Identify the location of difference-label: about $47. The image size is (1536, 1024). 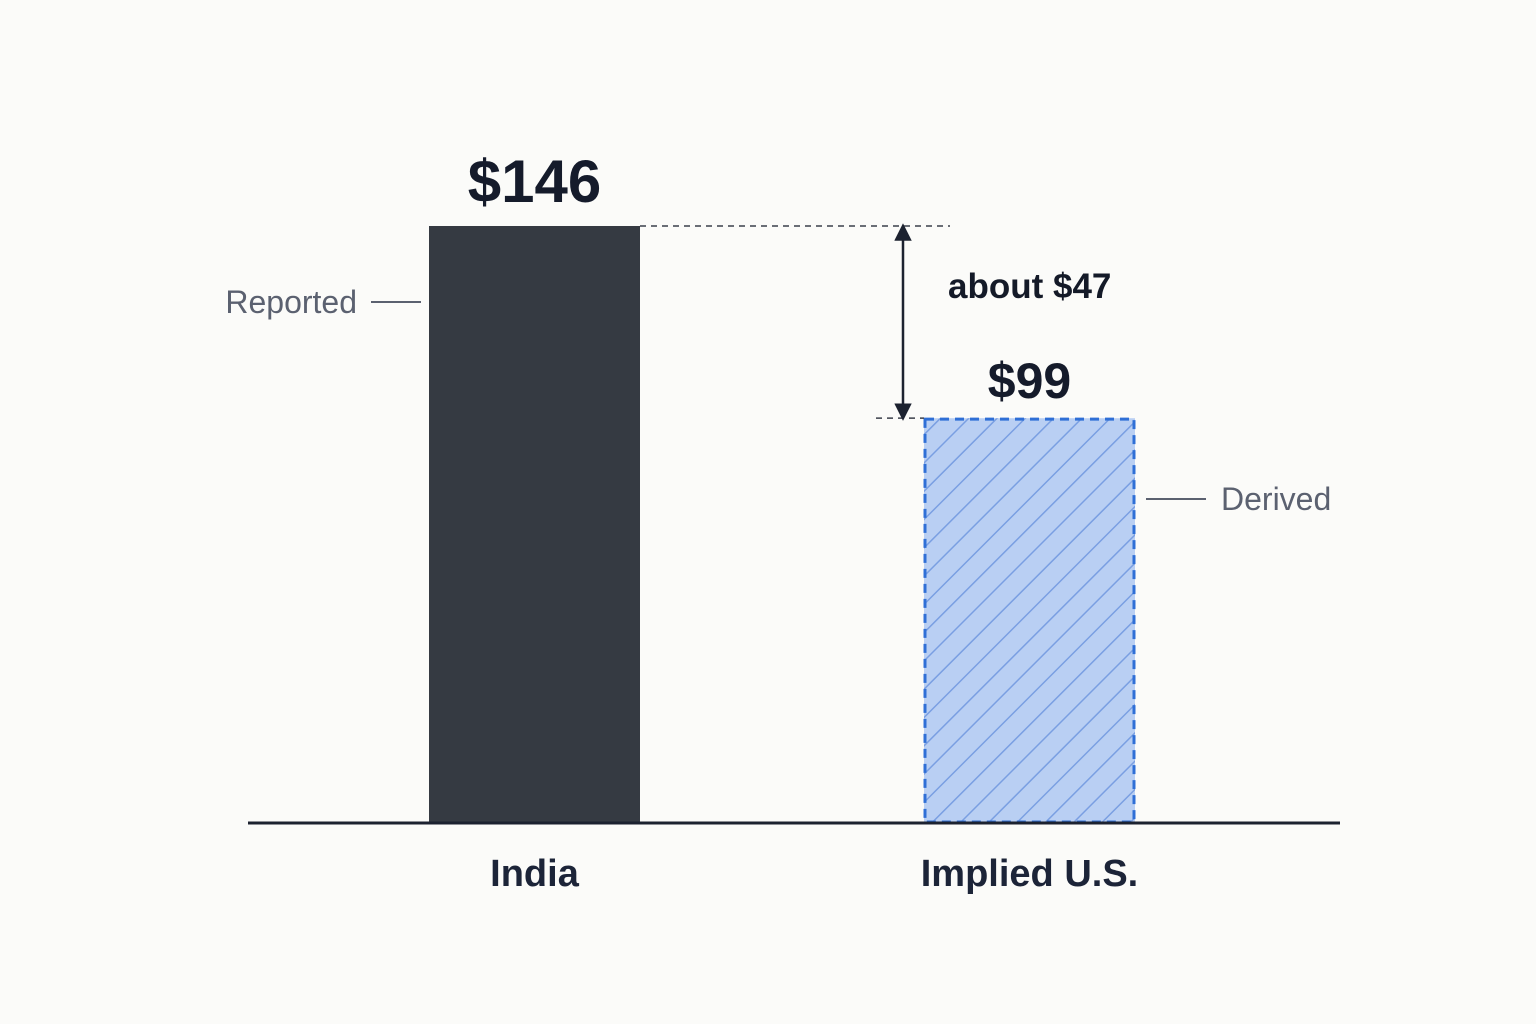
(1029, 286).